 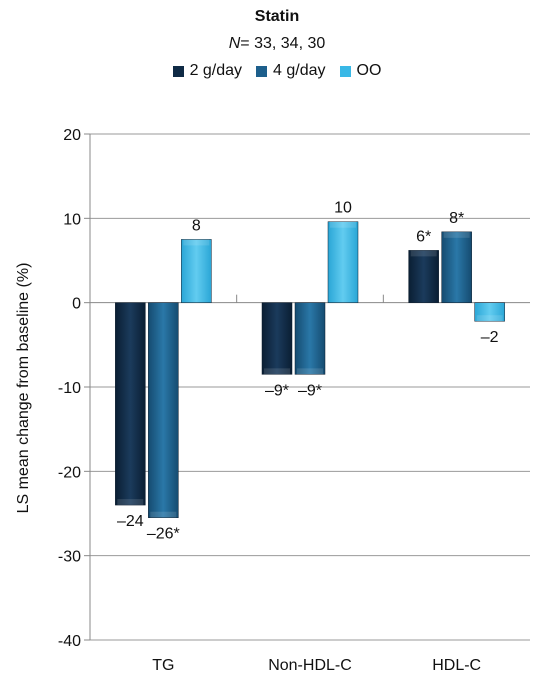 What do you see at coordinates (69, 388) in the screenshot?
I see `y-tick-label: -10` at bounding box center [69, 388].